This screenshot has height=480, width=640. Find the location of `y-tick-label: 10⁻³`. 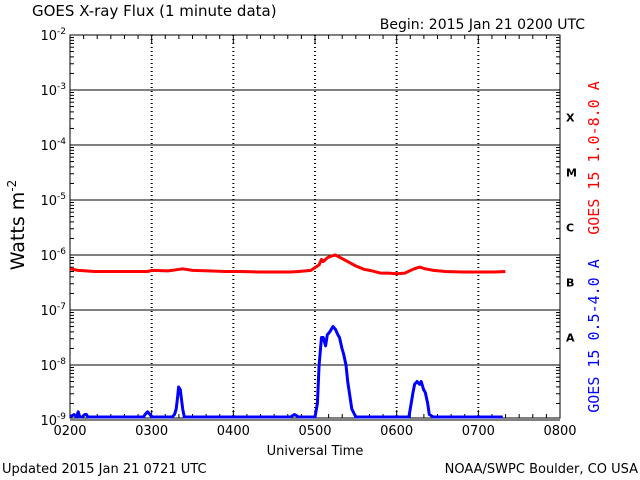

y-tick-label: 10⁻³ is located at coordinates (53, 90).